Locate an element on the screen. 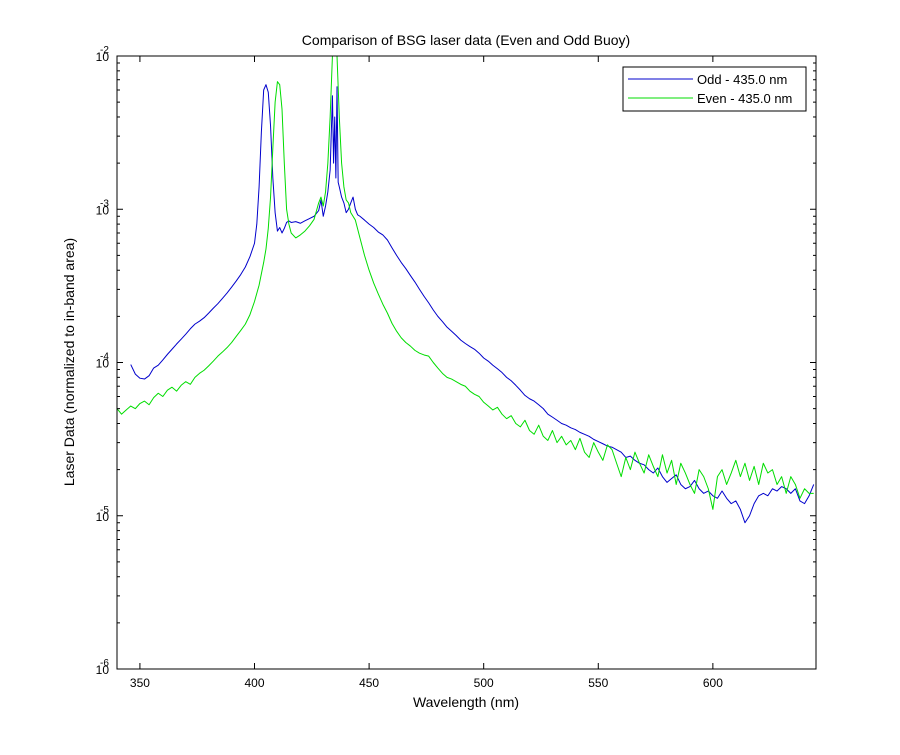  x-tick-label: 450 is located at coordinates (369, 683).